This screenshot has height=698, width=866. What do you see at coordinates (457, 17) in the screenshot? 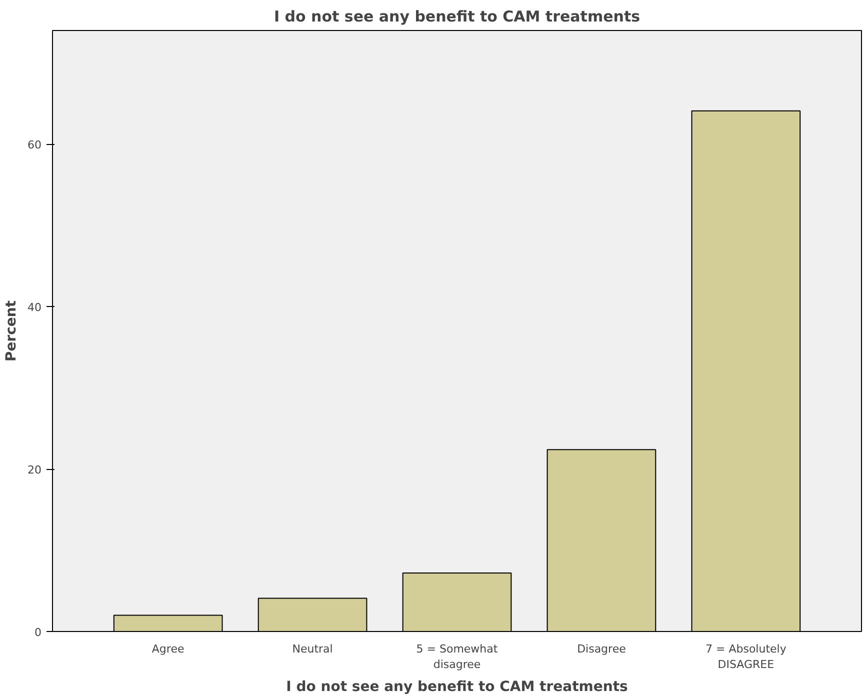
I see `chart-title: I do not see any benefit to CAM treatments` at bounding box center [457, 17].